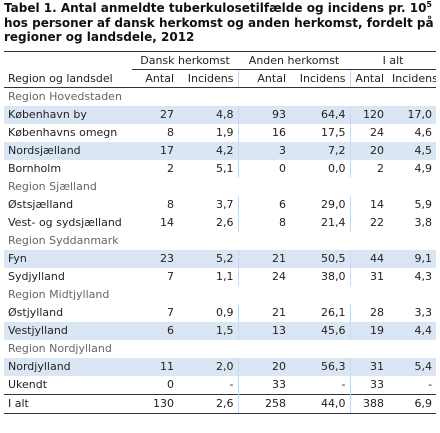  I want to click on region-name: Region Midtjylland, so click(59, 294).